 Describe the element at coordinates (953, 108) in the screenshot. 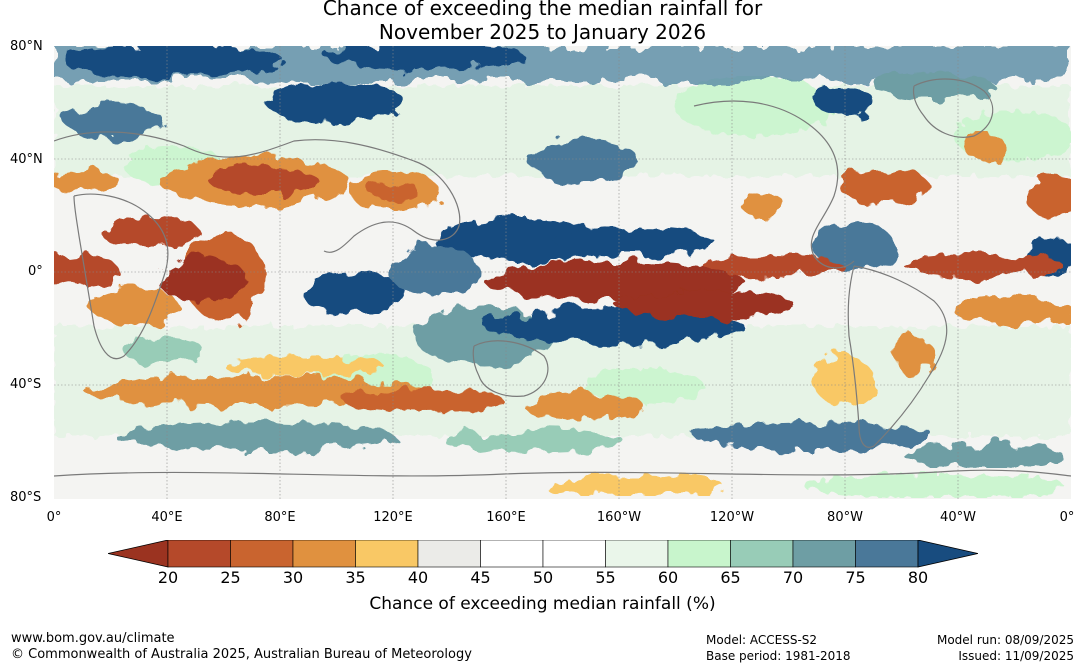

I see `coastline-greenland` at that location.